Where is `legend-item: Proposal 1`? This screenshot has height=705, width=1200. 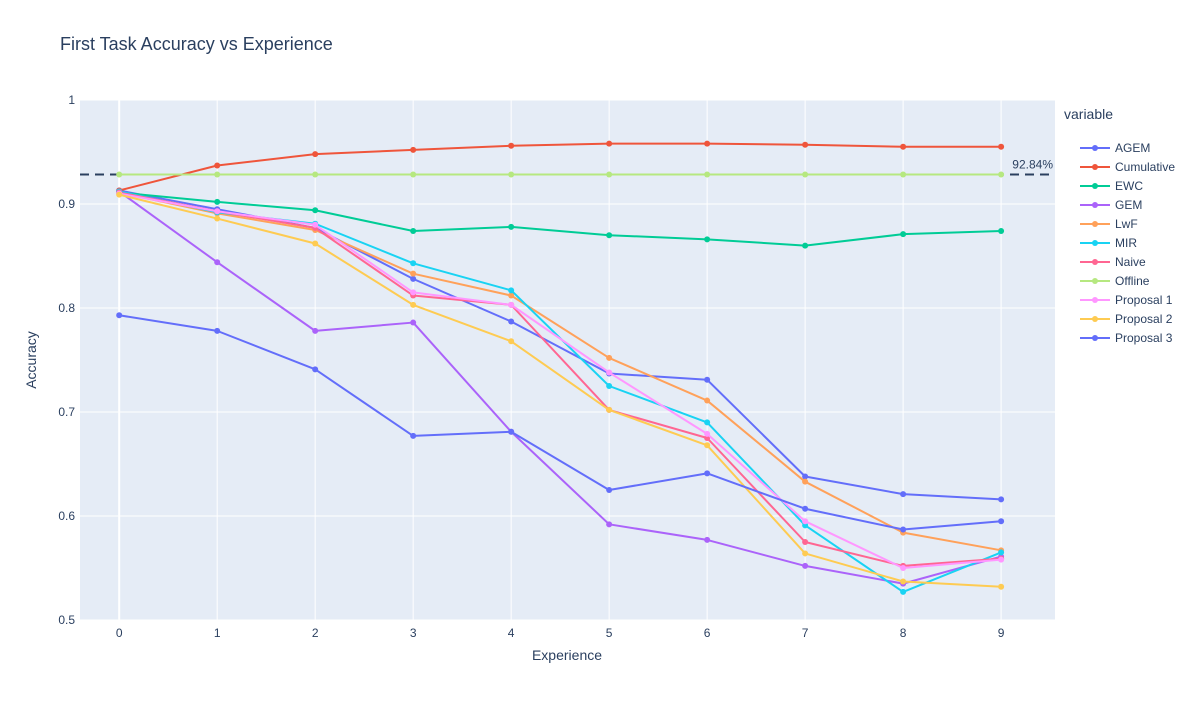
legend-item: Proposal 1 is located at coordinates (1126, 300).